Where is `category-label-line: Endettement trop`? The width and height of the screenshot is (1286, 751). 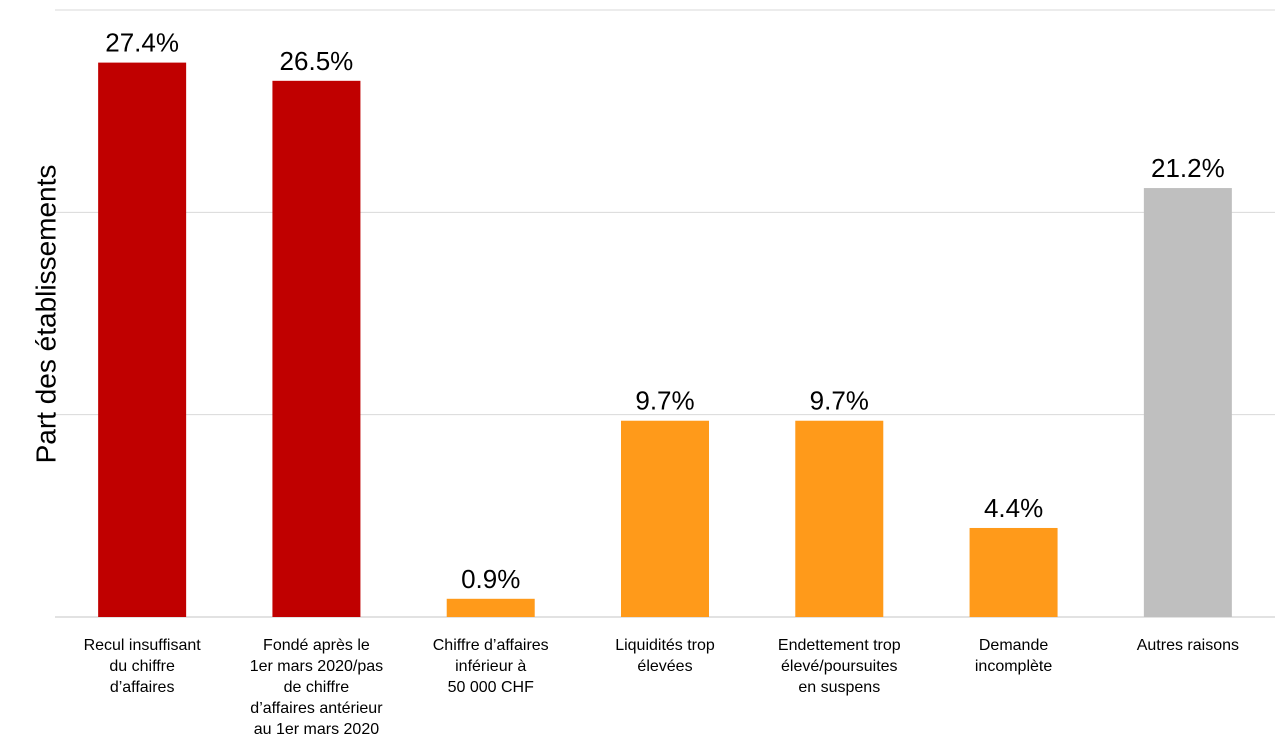
category-label-line: Endettement trop is located at coordinates (839, 645).